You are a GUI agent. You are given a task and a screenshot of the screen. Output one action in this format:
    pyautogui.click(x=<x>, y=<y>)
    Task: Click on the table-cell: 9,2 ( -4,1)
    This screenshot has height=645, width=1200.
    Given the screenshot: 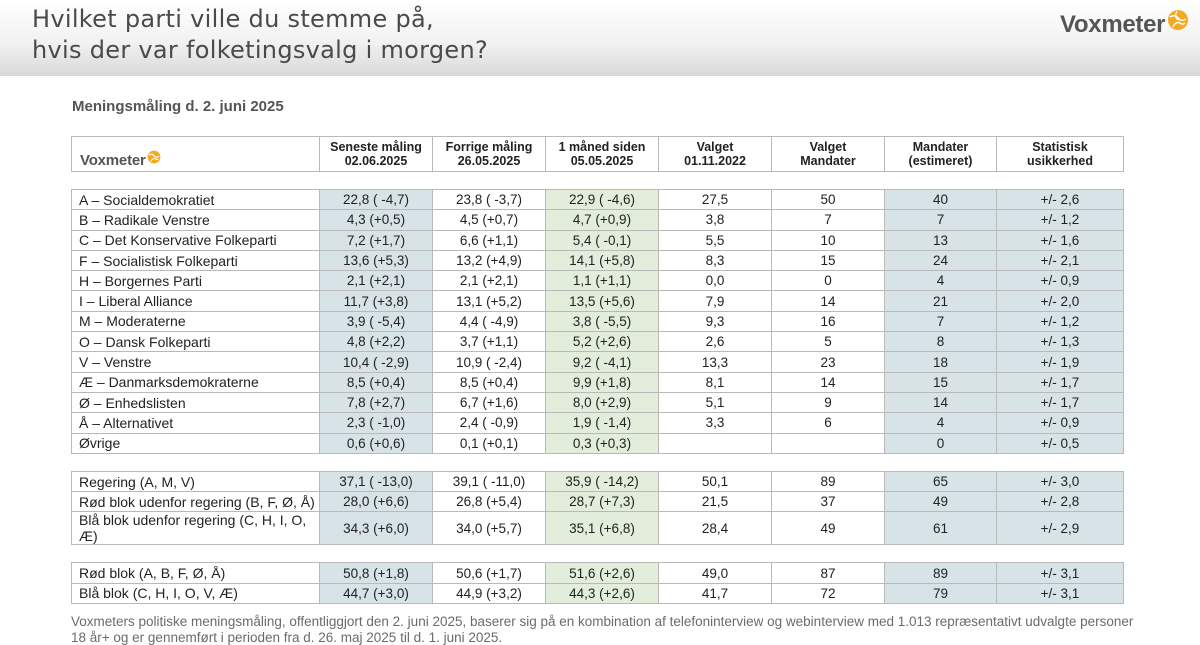 What is the action you would take?
    pyautogui.click(x=602, y=362)
    